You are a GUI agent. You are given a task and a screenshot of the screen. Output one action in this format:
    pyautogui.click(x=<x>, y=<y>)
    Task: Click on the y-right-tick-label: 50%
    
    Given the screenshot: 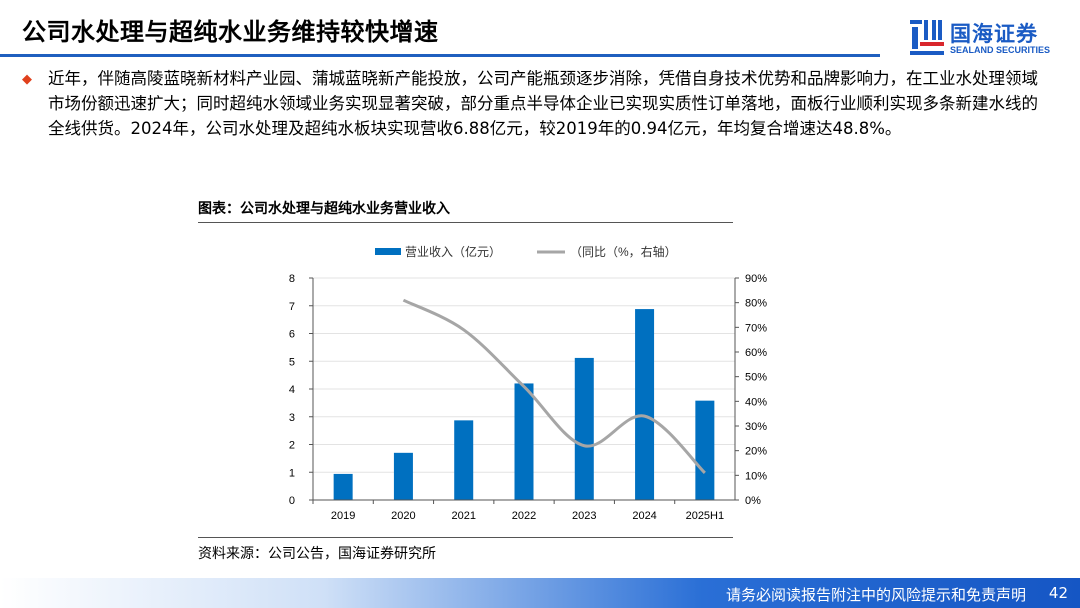 What is the action you would take?
    pyautogui.click(x=756, y=378)
    